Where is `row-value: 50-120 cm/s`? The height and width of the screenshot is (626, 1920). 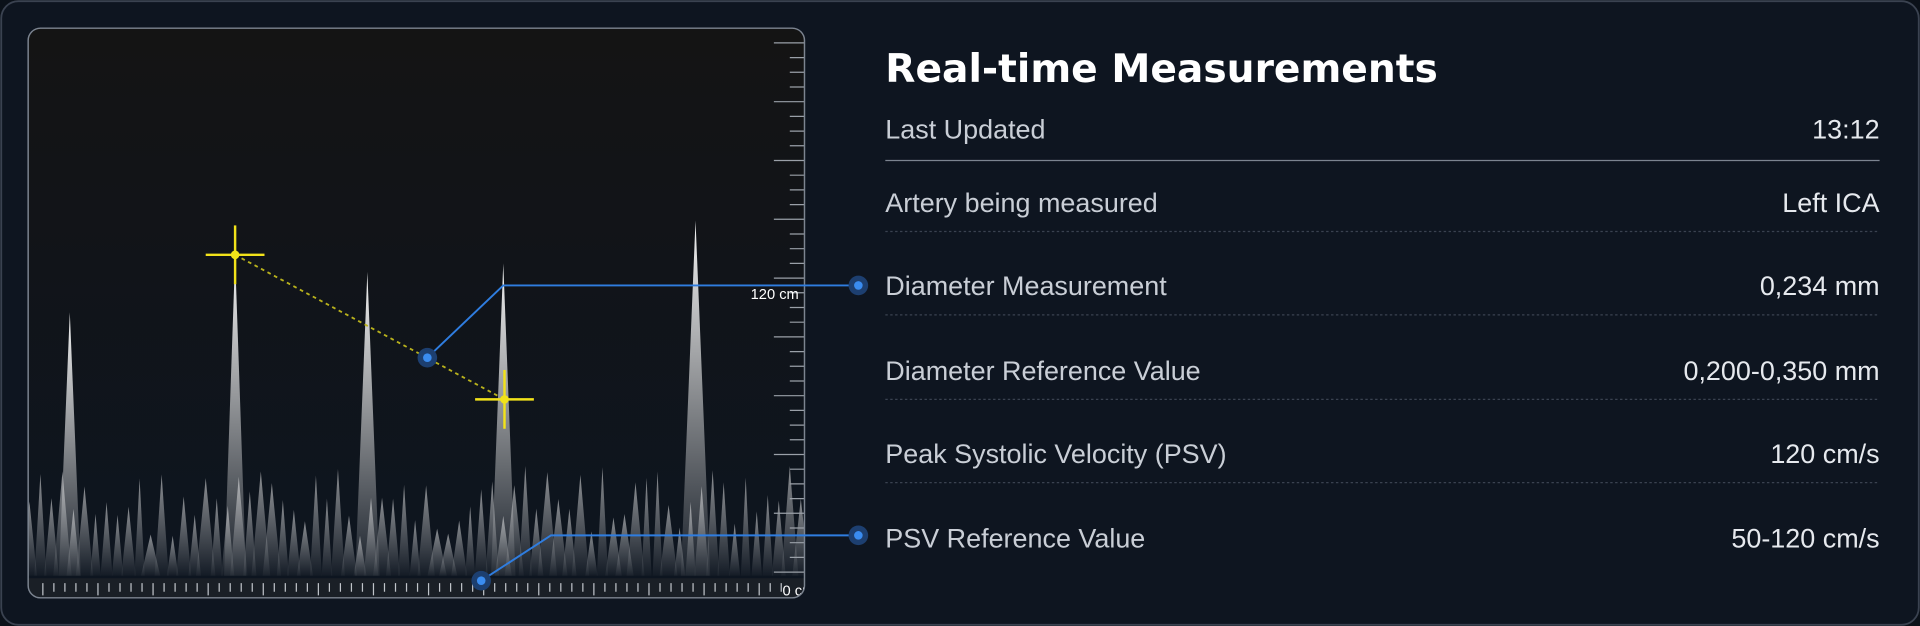
row-value: 50-120 cm/s is located at coordinates (1805, 539).